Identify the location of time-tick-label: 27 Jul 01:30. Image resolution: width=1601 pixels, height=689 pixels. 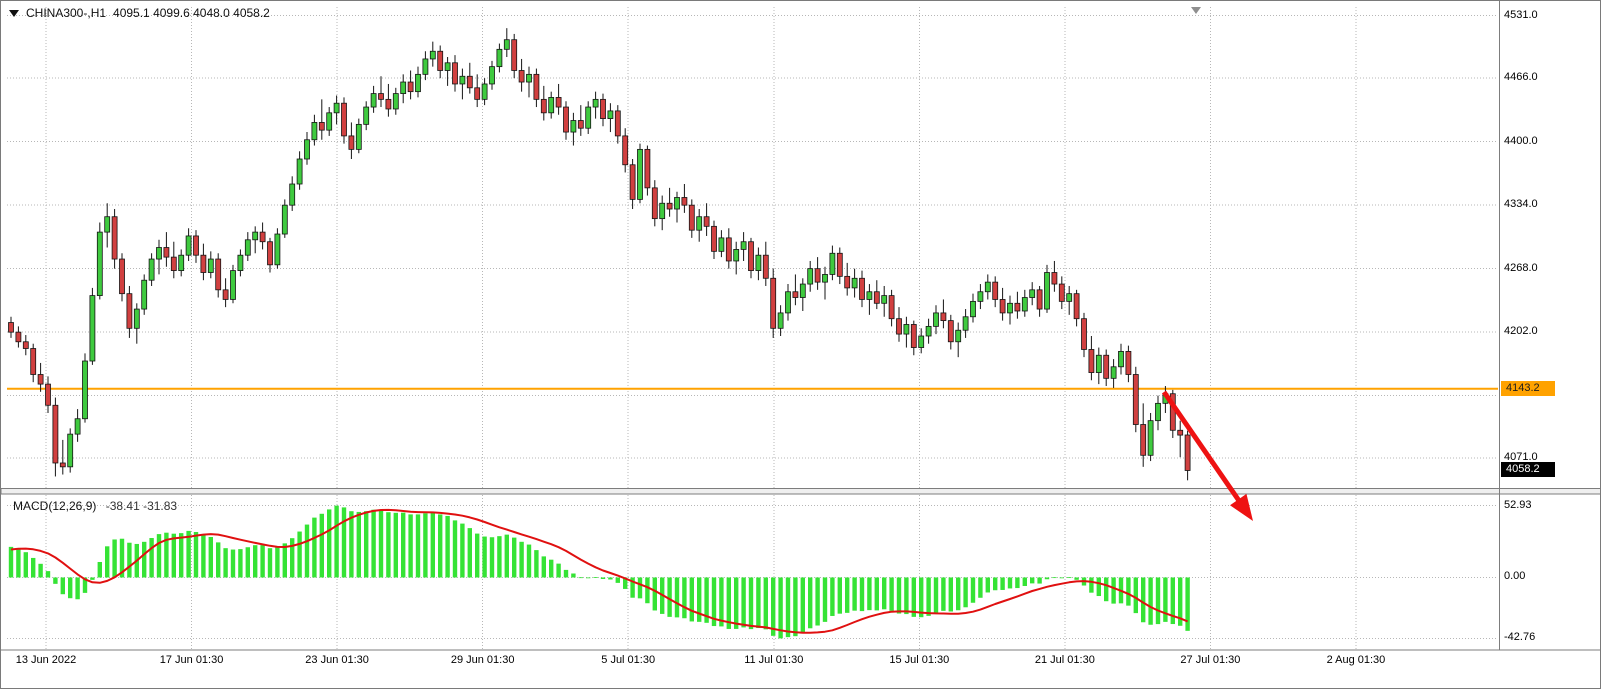
(1210, 660).